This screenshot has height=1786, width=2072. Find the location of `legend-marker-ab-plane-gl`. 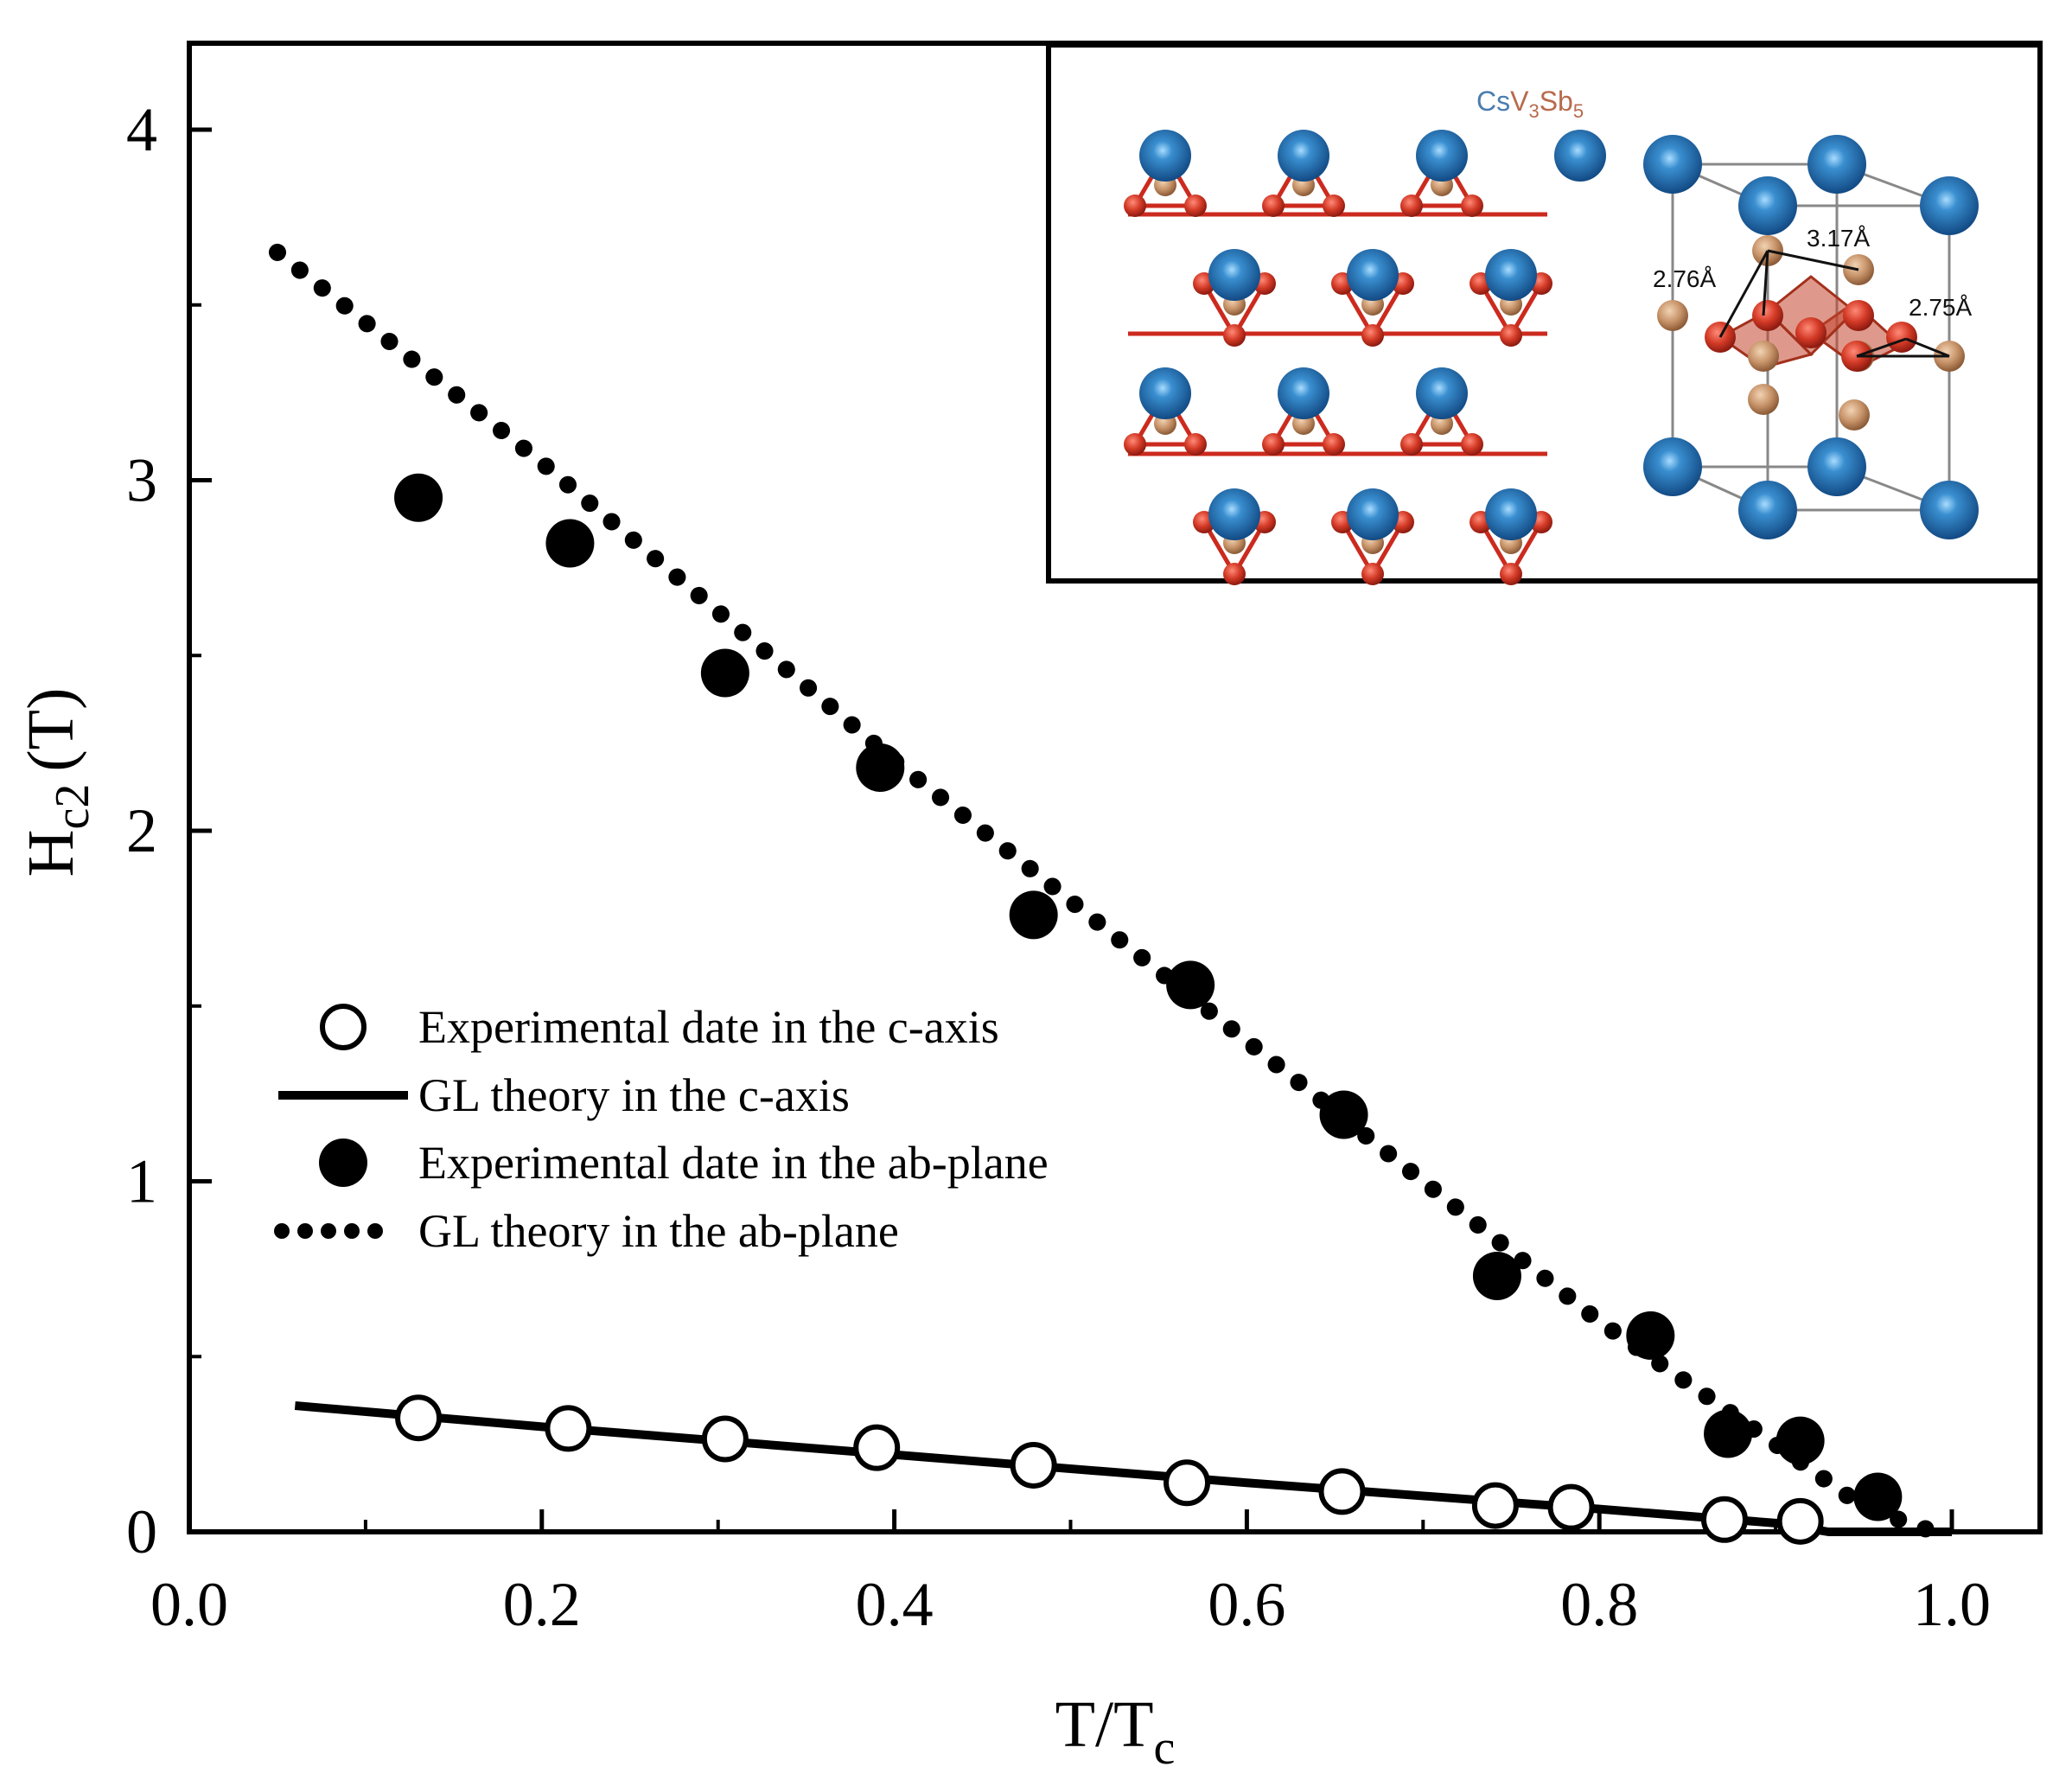

legend-marker-ab-plane-gl is located at coordinates (328, 1231).